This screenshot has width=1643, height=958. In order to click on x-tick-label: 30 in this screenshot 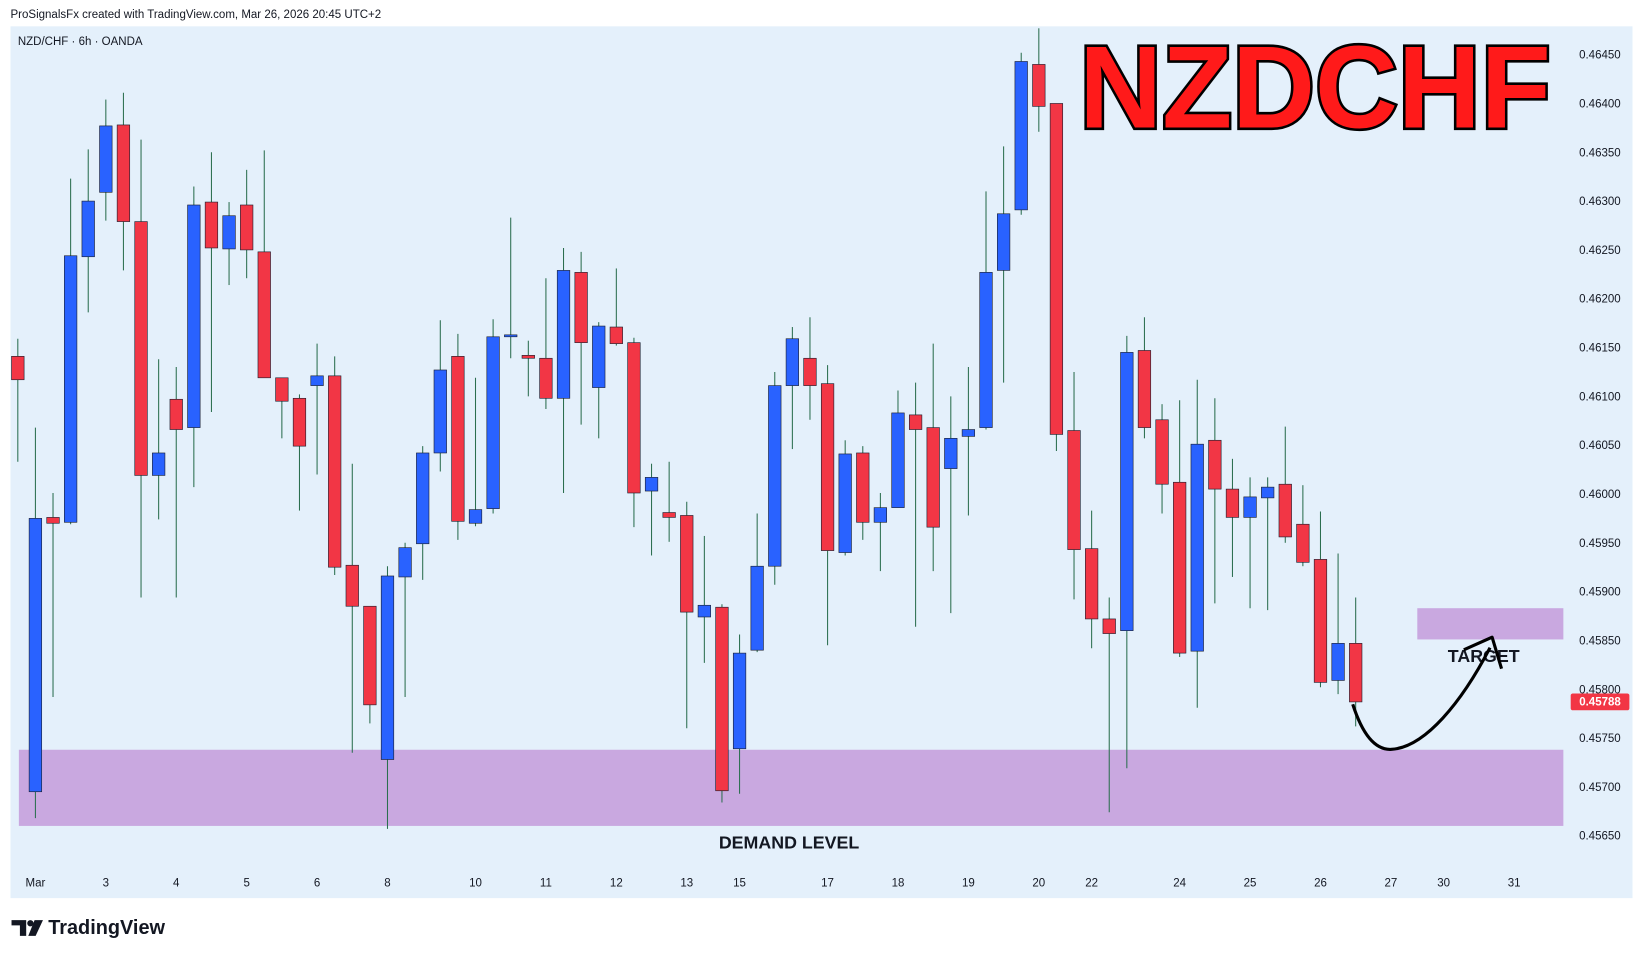, I will do `click(1443, 884)`.